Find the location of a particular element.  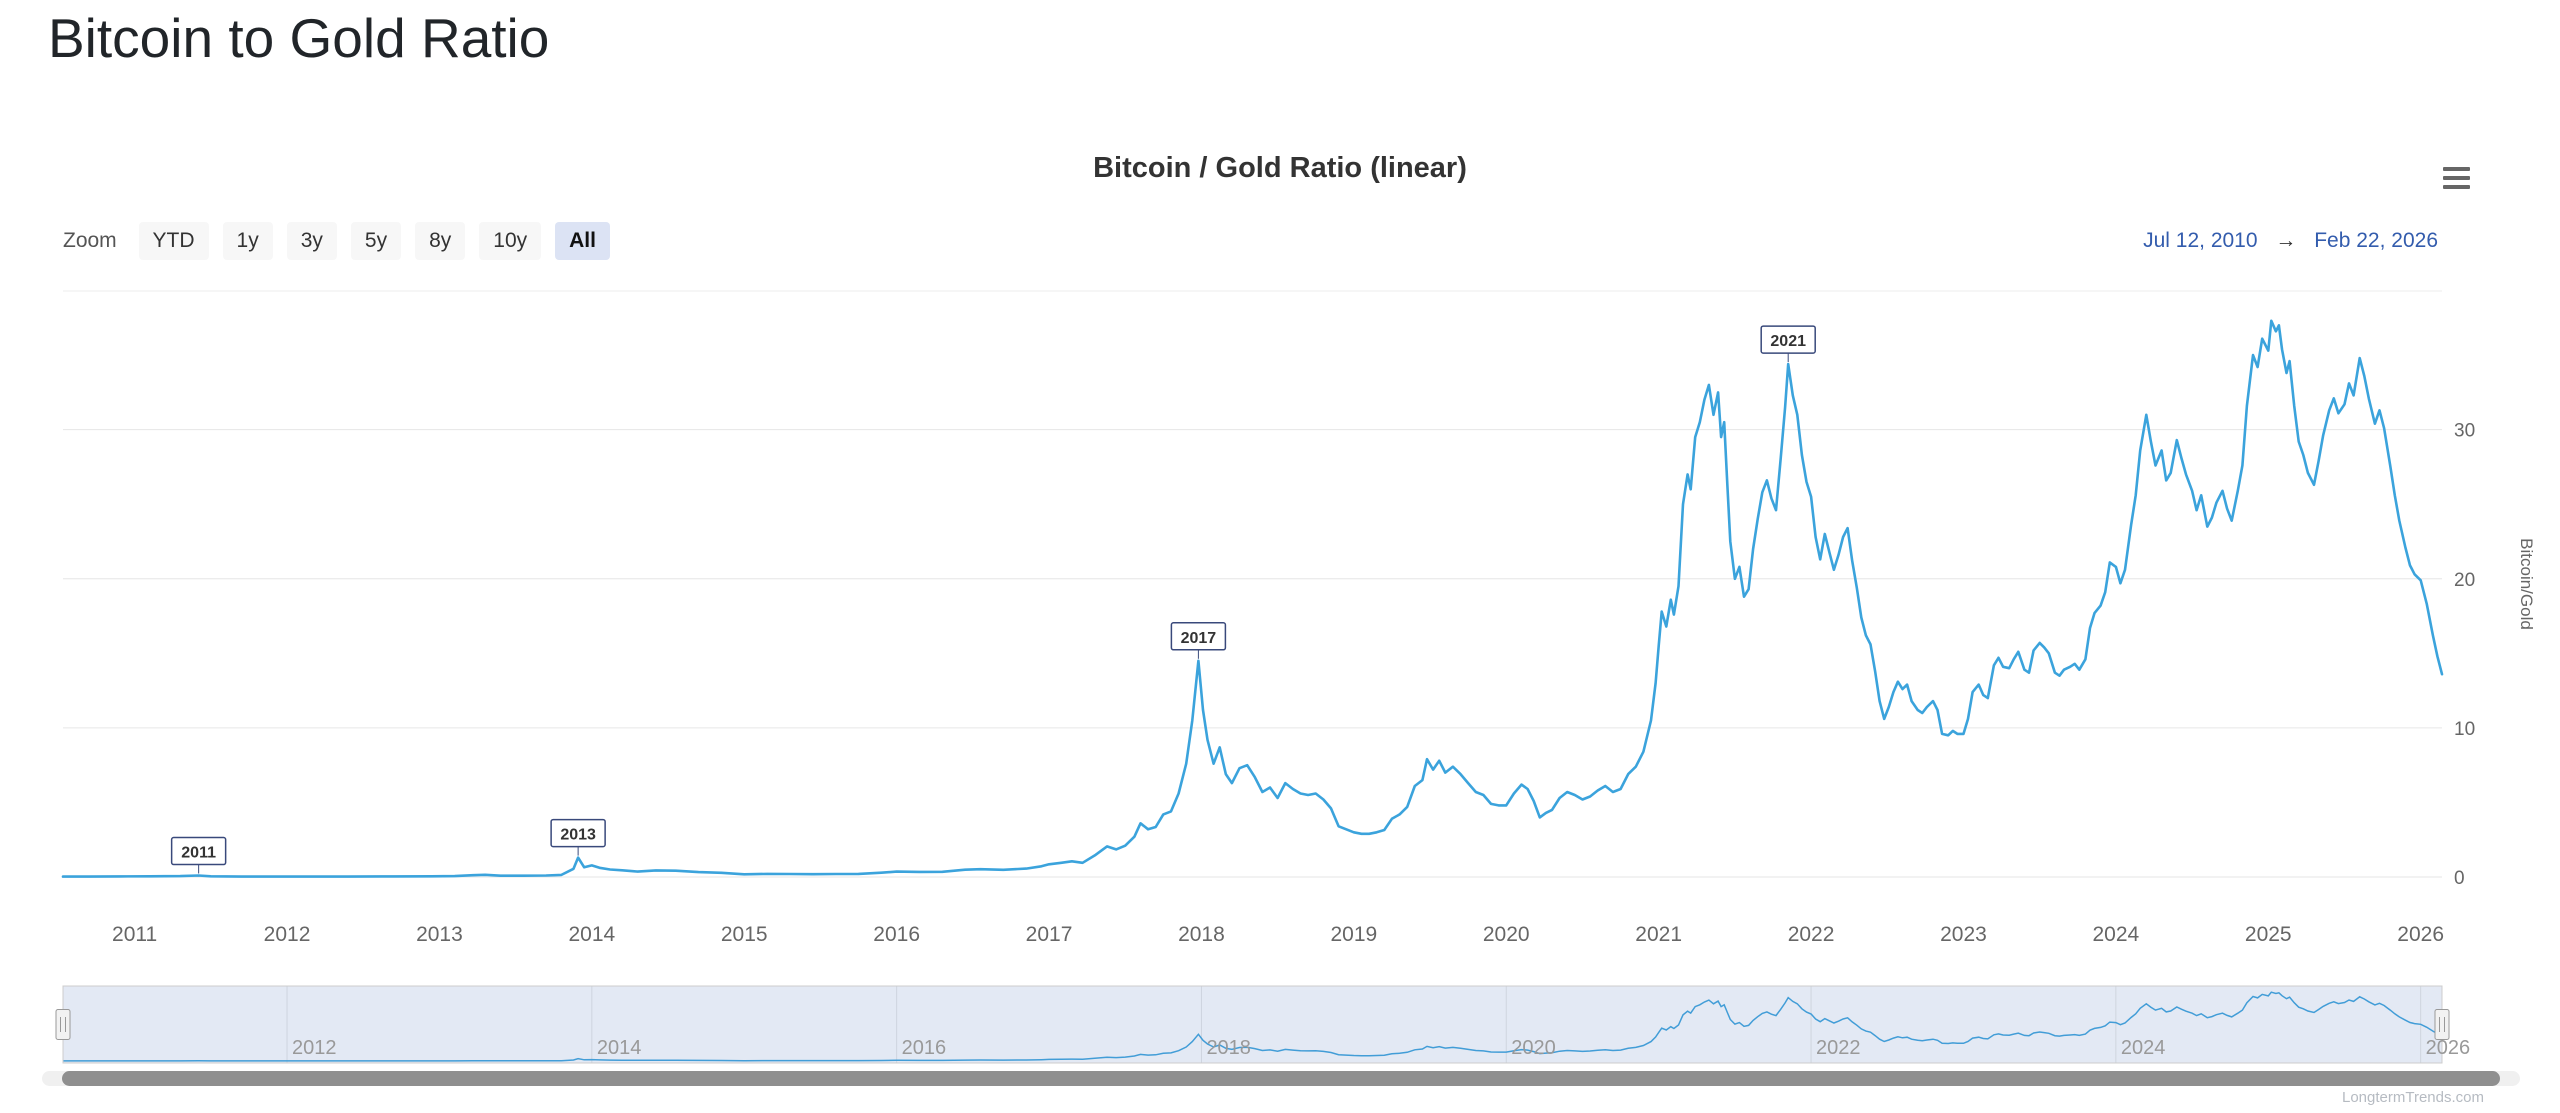

date-range: Jul 12, 2010 → Feb 22, 2026 is located at coordinates (2290, 241).